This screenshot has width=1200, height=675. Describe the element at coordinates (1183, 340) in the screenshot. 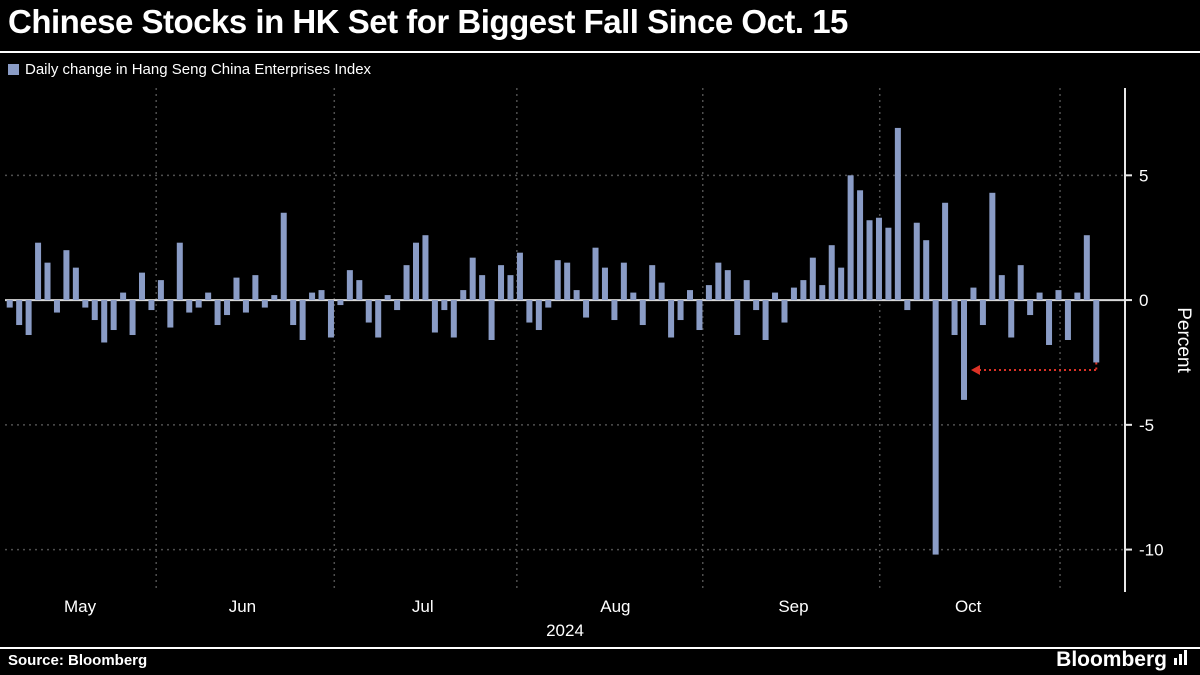

I see `y-axis-title: Percent` at that location.